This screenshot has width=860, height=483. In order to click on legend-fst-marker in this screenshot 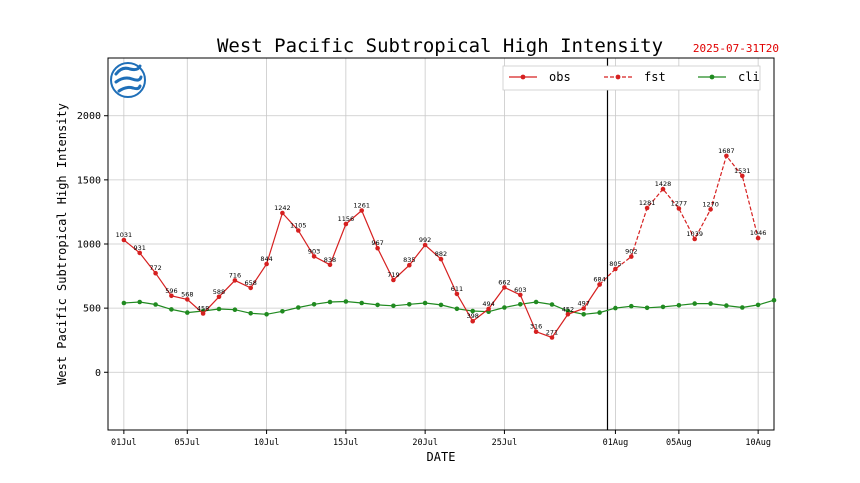, I will do `click(618, 77)`.